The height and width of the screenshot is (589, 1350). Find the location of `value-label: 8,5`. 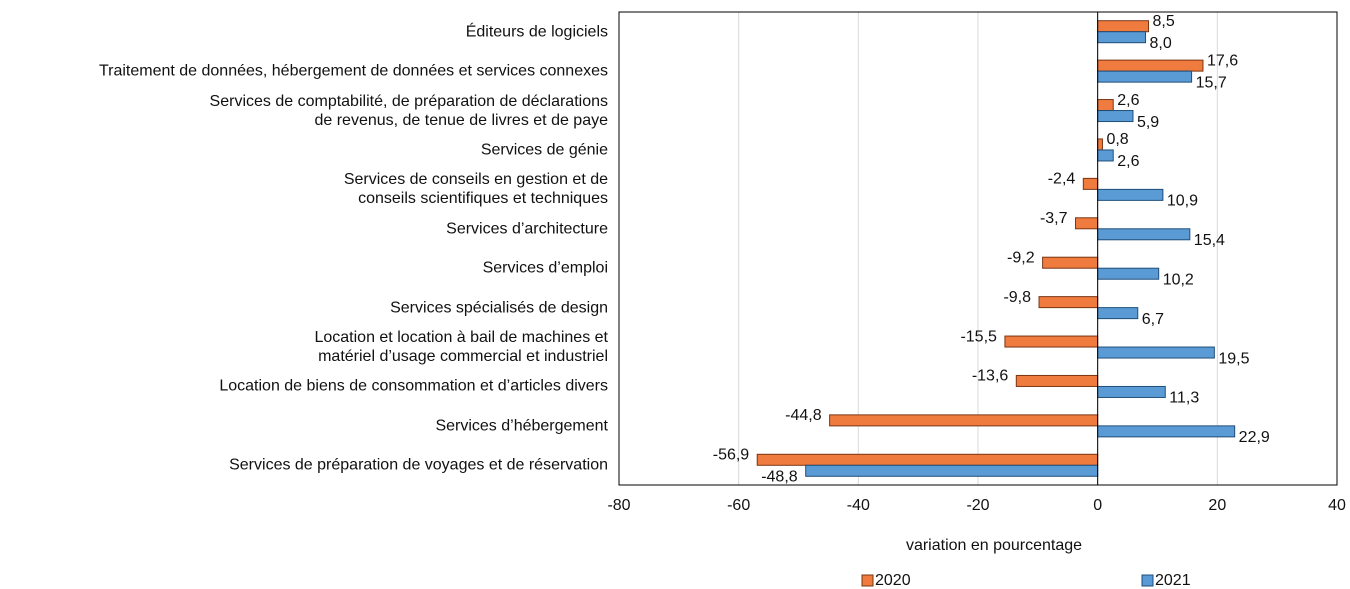

value-label: 8,5 is located at coordinates (1164, 21).